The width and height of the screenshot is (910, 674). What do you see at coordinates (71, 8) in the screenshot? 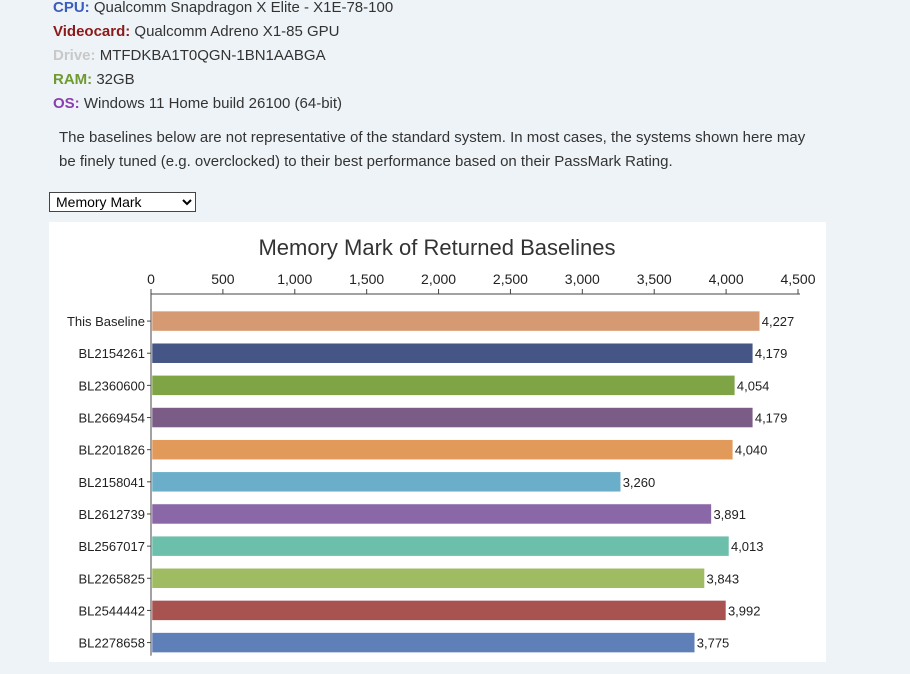
I see `spec-key: CPU:` at bounding box center [71, 8].